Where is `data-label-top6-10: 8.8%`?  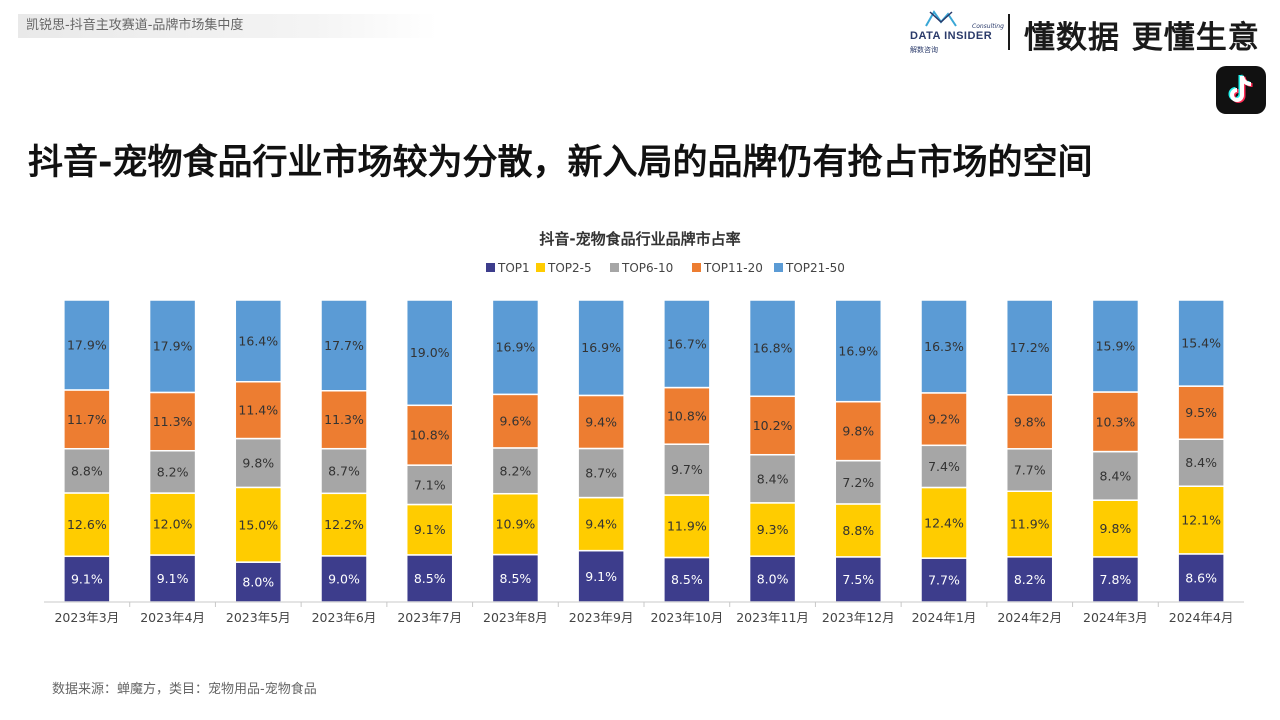 data-label-top6-10: 8.8% is located at coordinates (87, 470).